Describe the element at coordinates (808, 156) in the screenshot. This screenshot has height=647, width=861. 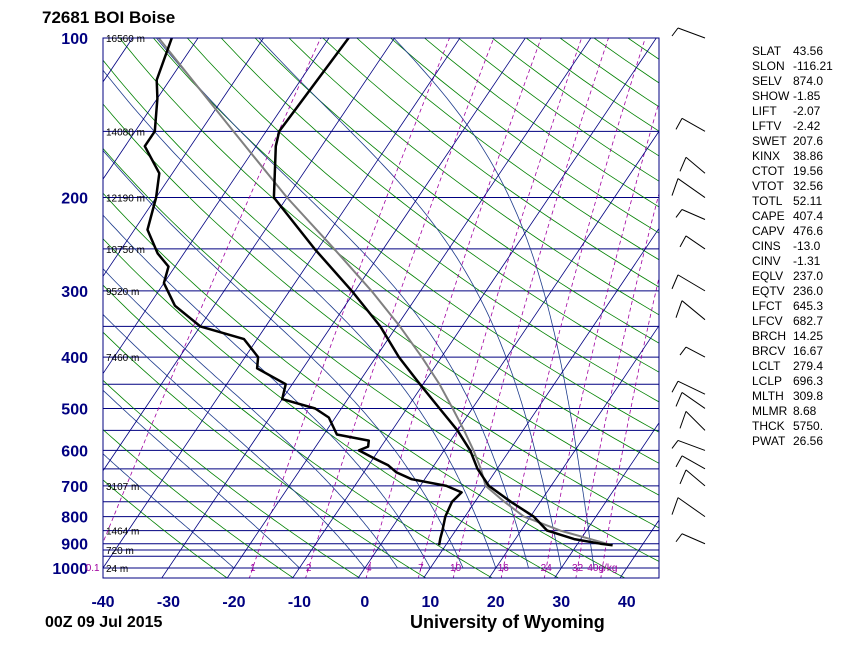
I see `index-value: 38.86` at that location.